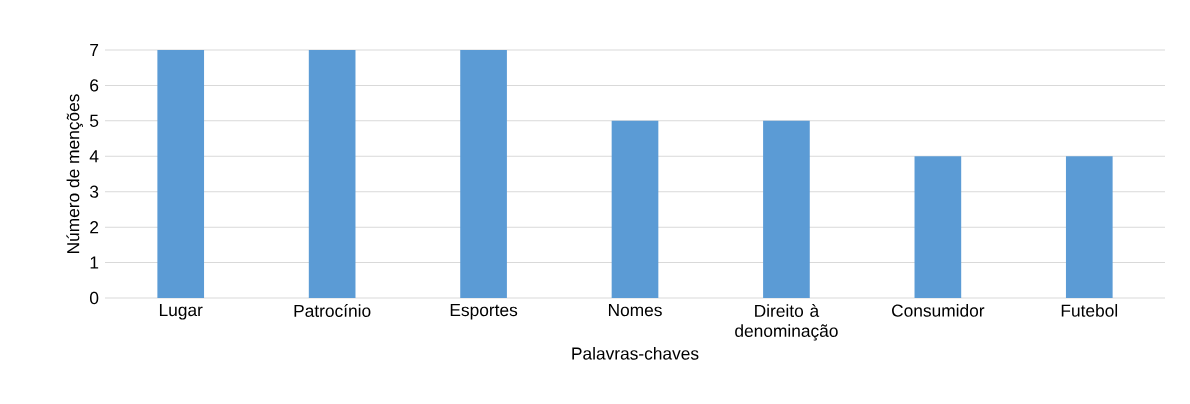  What do you see at coordinates (786, 322) in the screenshot?
I see `x-tick-label: Direito à denominação` at bounding box center [786, 322].